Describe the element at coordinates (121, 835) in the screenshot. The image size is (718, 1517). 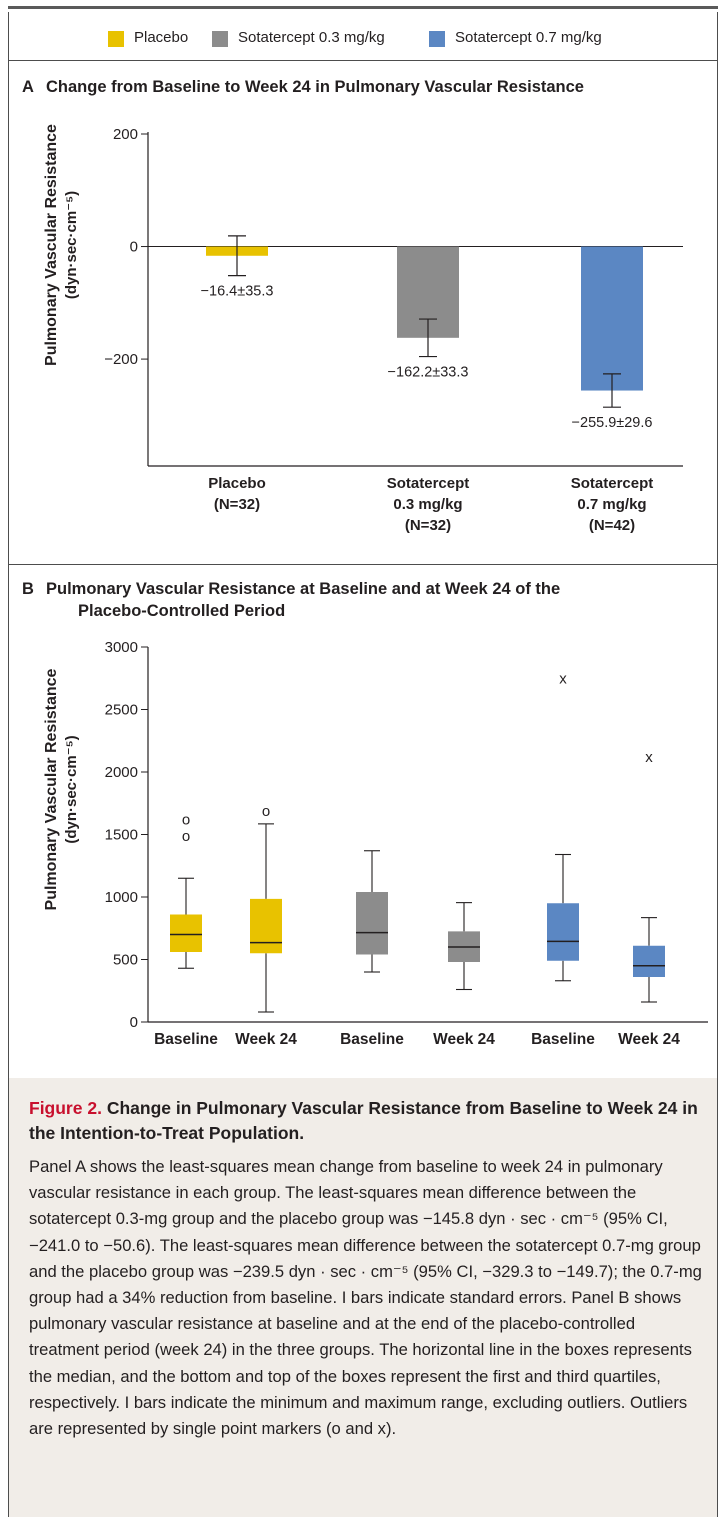
I see `y-tick-label: 1500` at that location.